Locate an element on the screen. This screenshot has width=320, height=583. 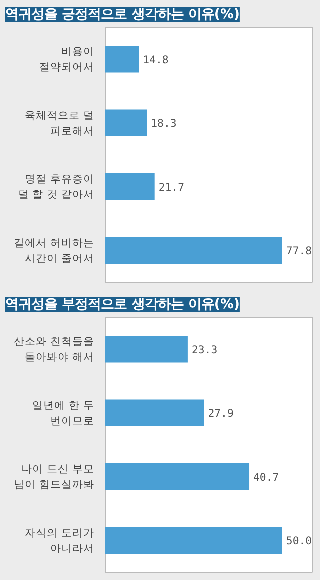
data-label: 40.7 is located at coordinates (267, 477).